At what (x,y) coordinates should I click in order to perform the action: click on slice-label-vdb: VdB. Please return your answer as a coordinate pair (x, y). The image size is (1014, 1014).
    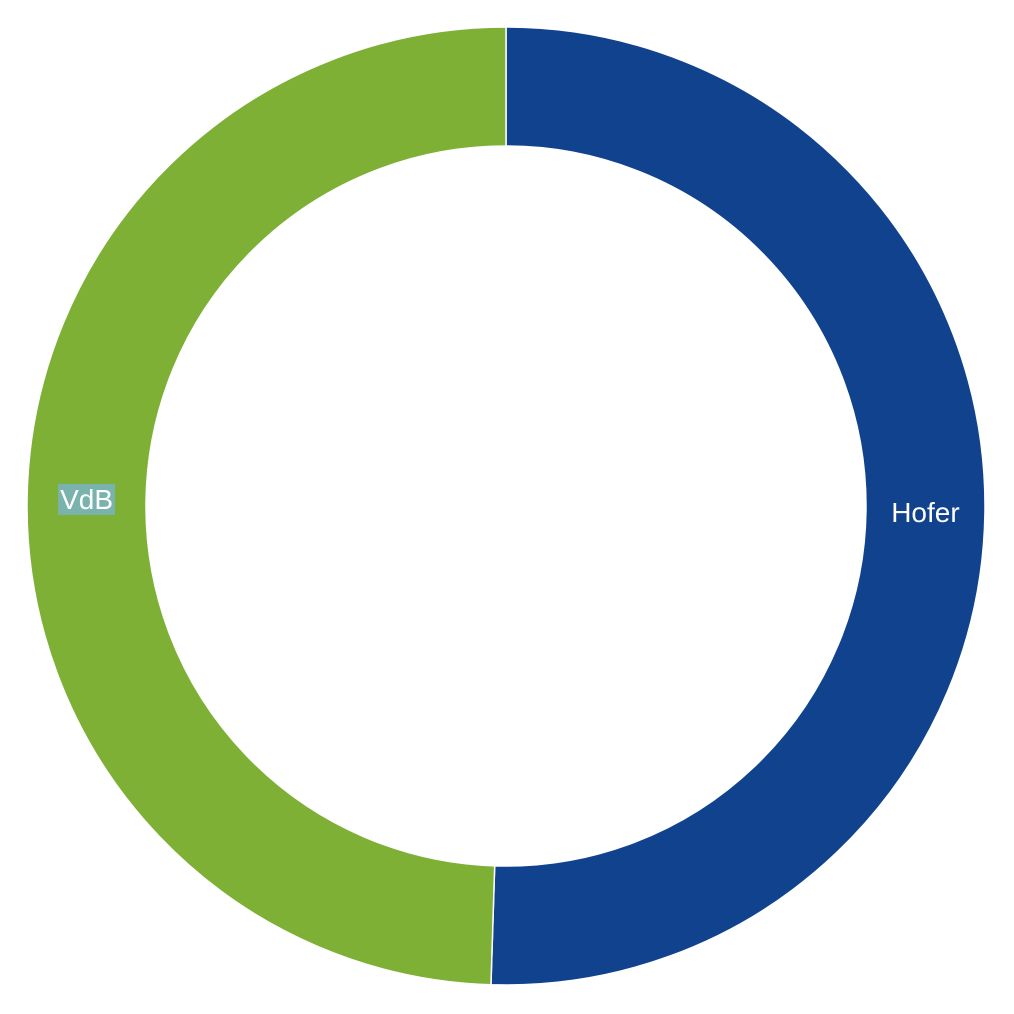
    Looking at the image, I should click on (86, 499).